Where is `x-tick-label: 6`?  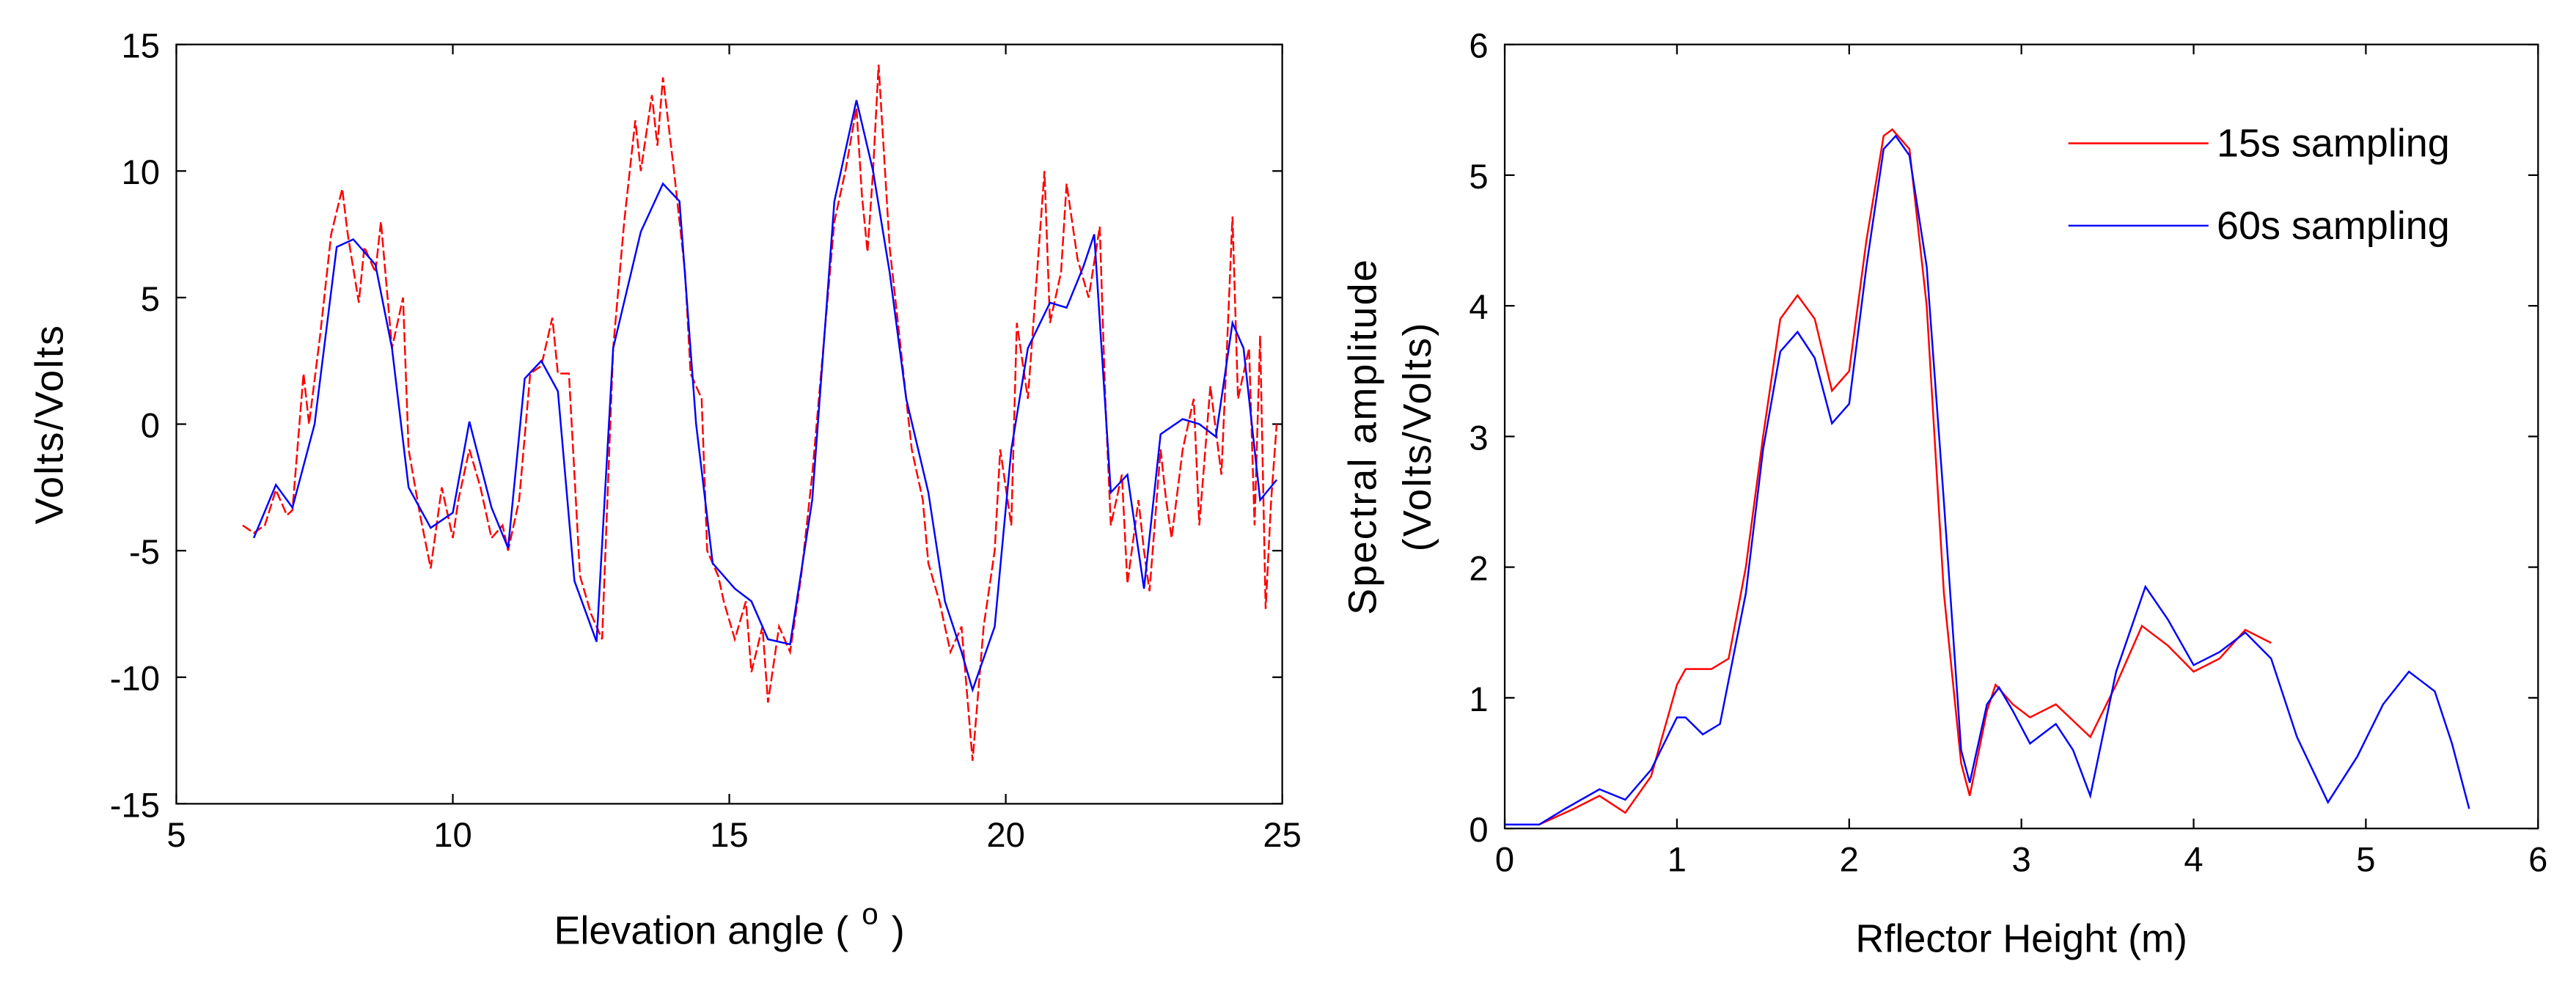 x-tick-label: 6 is located at coordinates (2537, 860).